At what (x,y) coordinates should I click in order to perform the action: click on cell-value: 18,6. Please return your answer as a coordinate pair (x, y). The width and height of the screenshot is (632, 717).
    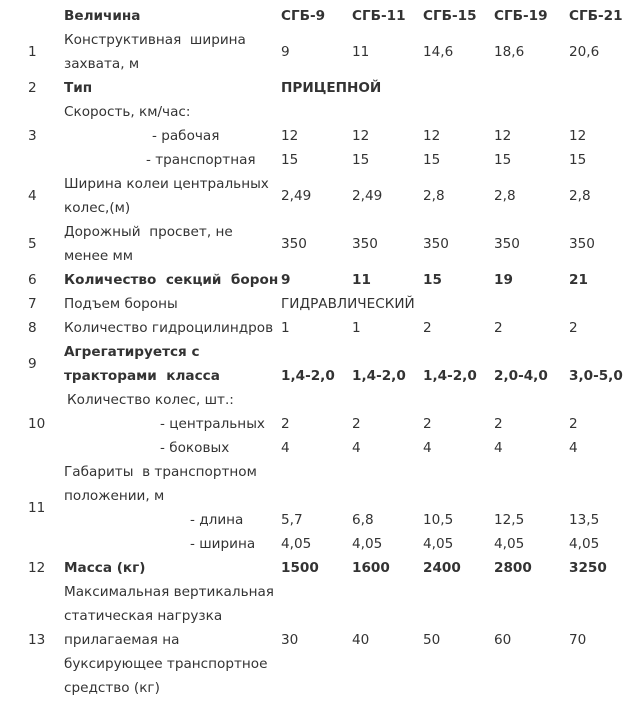
    Looking at the image, I should click on (509, 52).